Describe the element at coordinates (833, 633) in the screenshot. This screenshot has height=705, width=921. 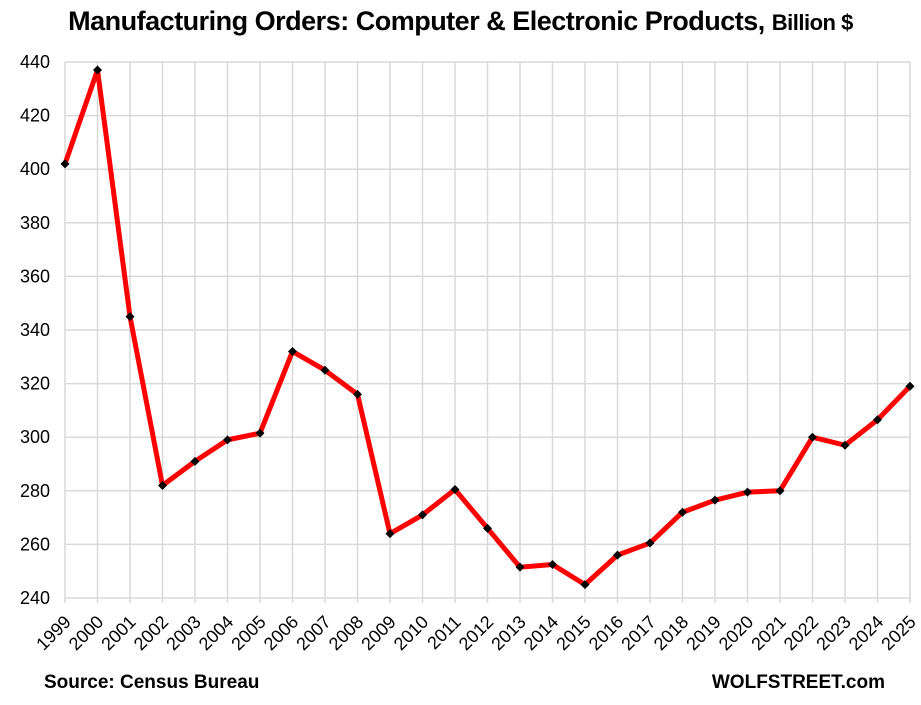
I see `x-tick-label: 2023` at that location.